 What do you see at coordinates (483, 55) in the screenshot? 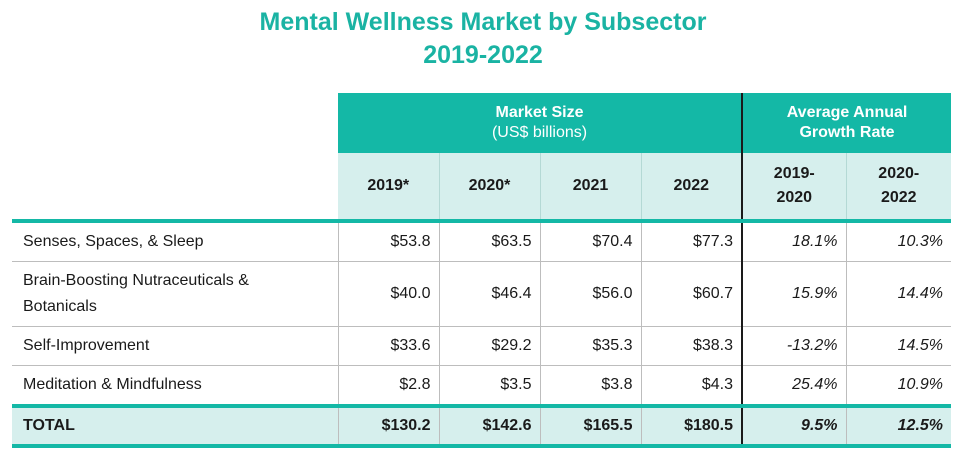
I see `title-line-2: 2019-2022` at bounding box center [483, 55].